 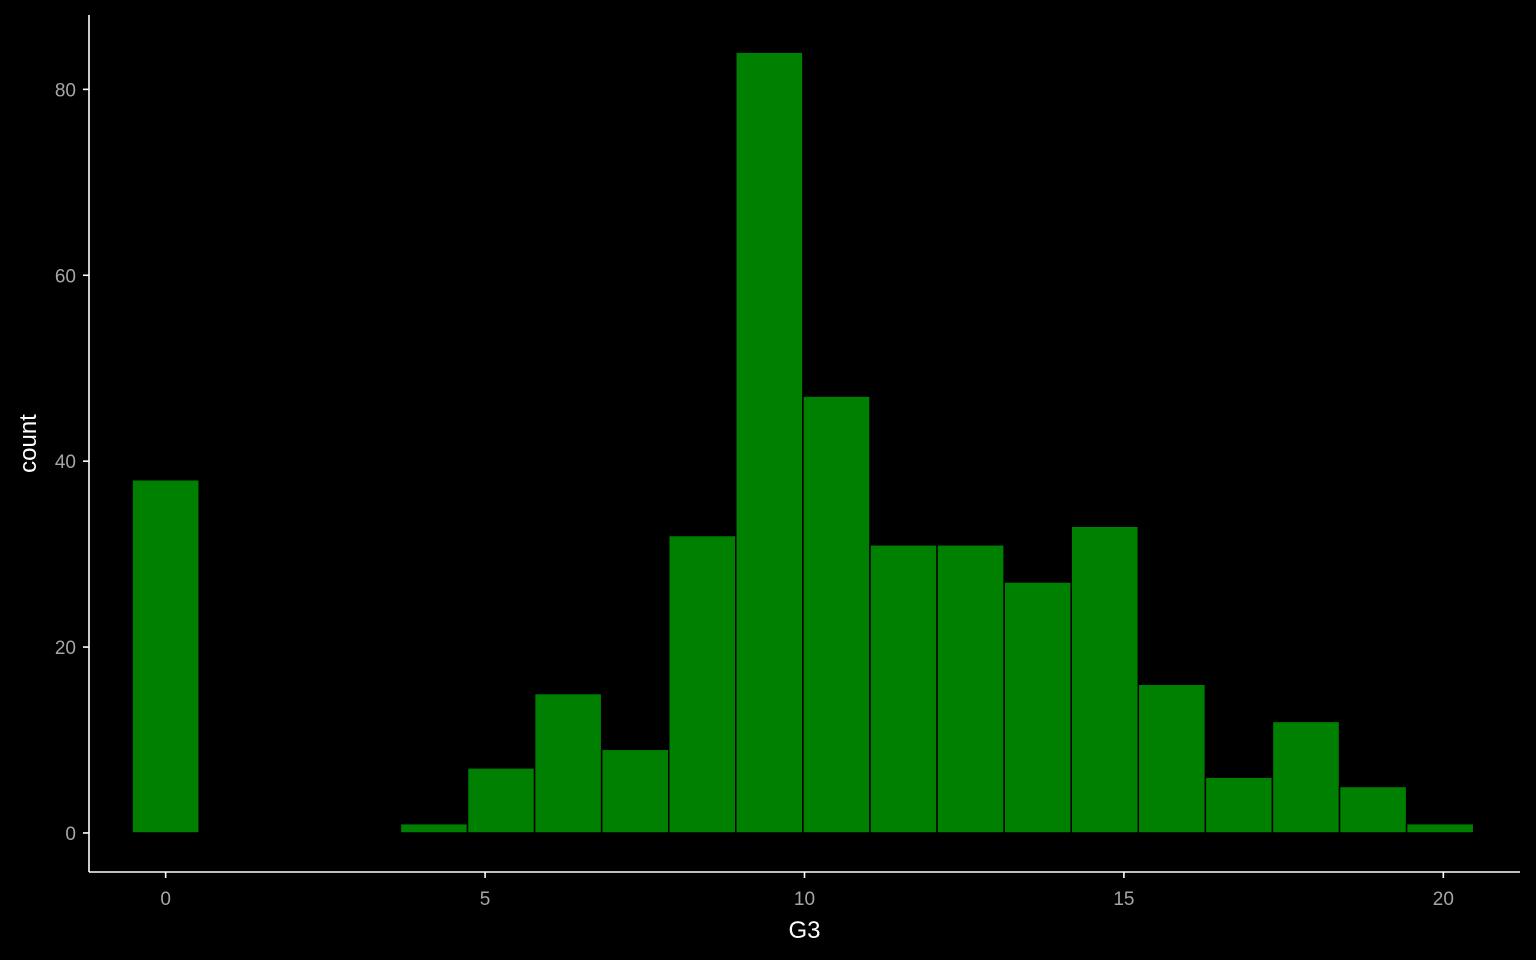 I want to click on x-tick-label: 0, so click(x=165, y=899).